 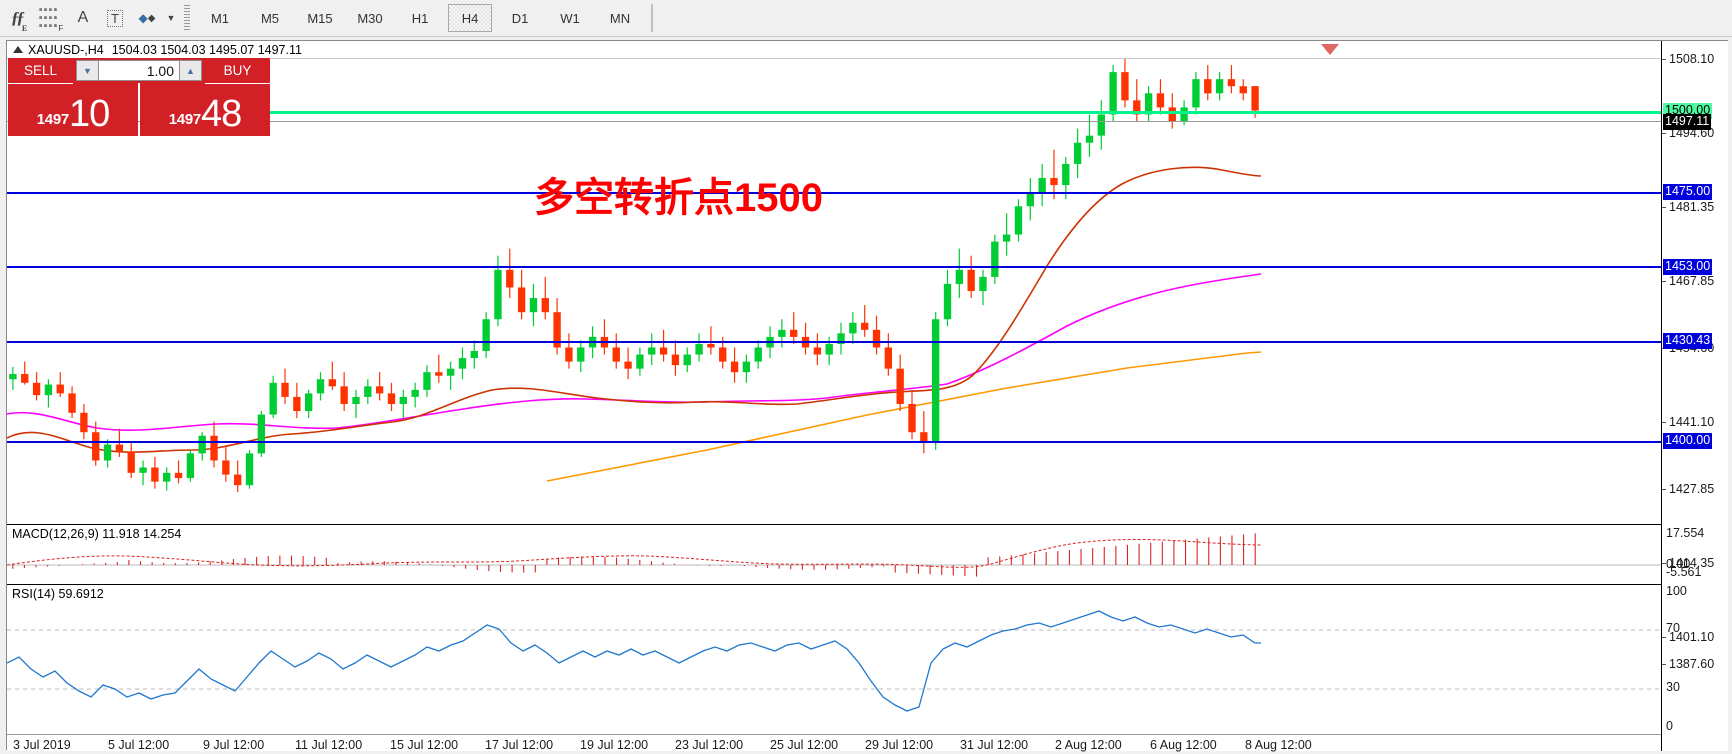 I want to click on ma-line-orange, so click(x=904, y=416).